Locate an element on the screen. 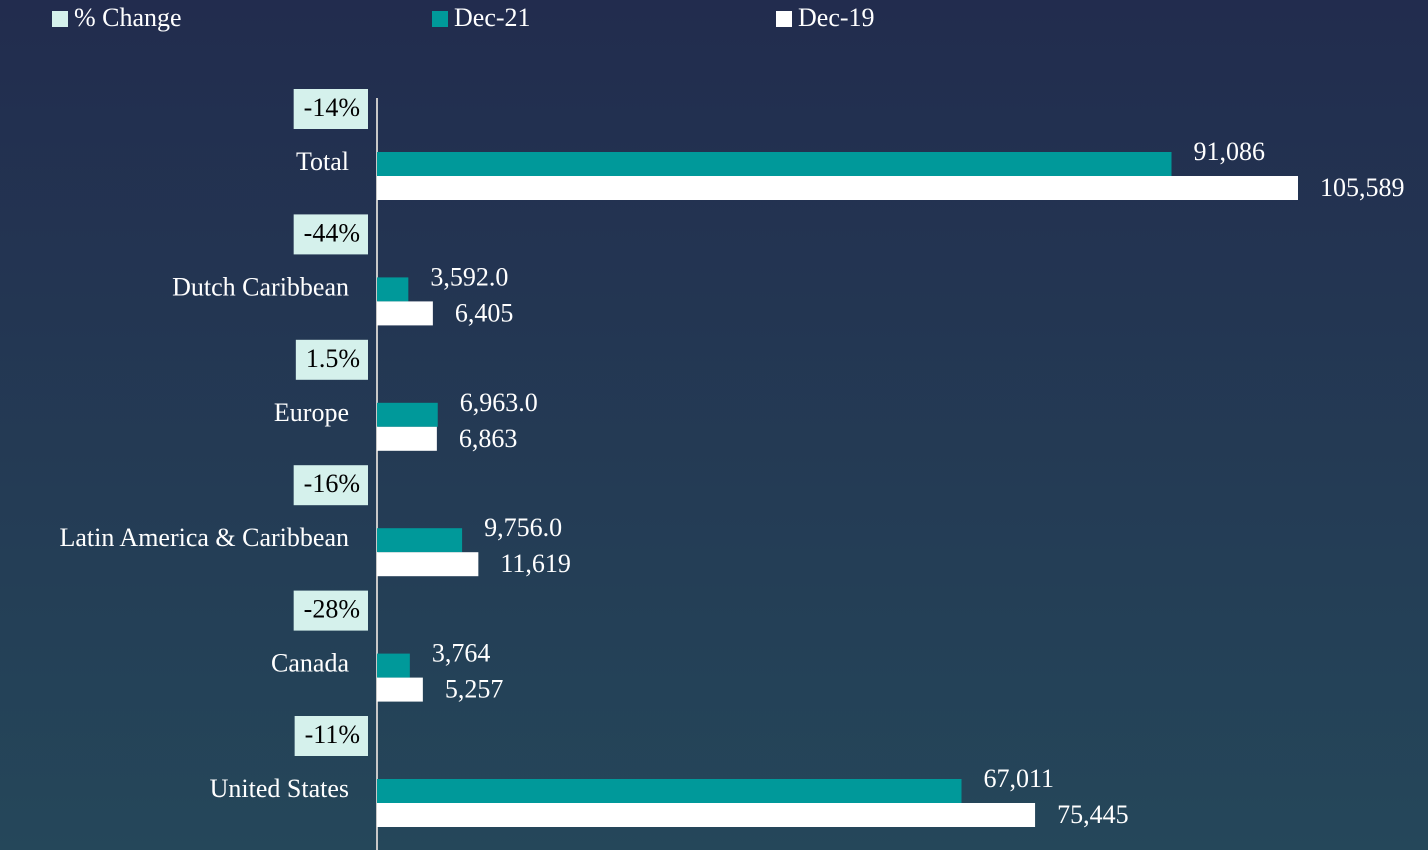 The width and height of the screenshot is (1428, 850). value-label: 6,405 is located at coordinates (484, 312).